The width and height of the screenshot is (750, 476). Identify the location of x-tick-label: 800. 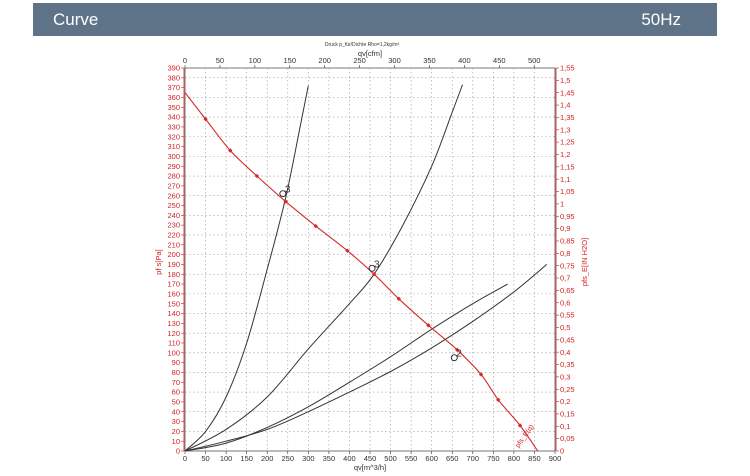
(514, 458).